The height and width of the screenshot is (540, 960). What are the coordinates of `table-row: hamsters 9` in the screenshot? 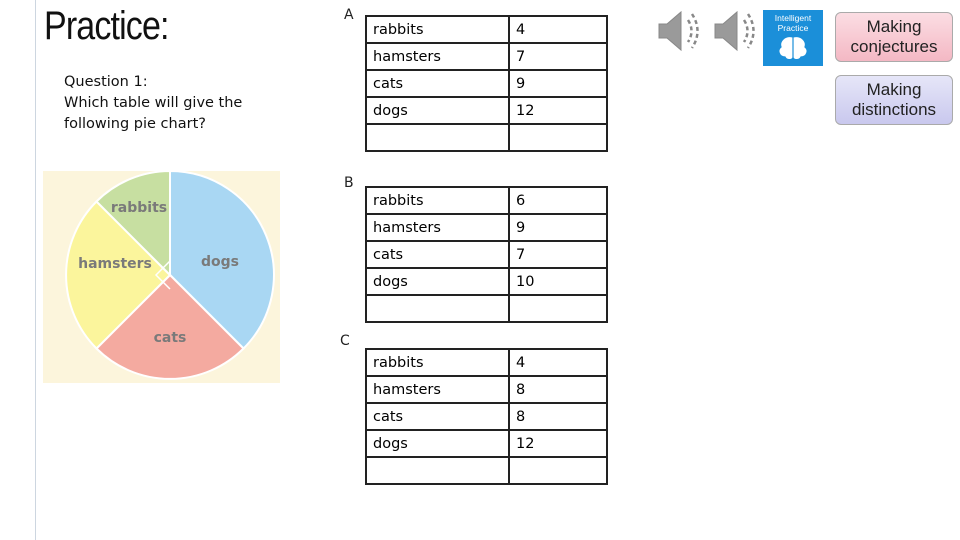 It's located at (486, 227).